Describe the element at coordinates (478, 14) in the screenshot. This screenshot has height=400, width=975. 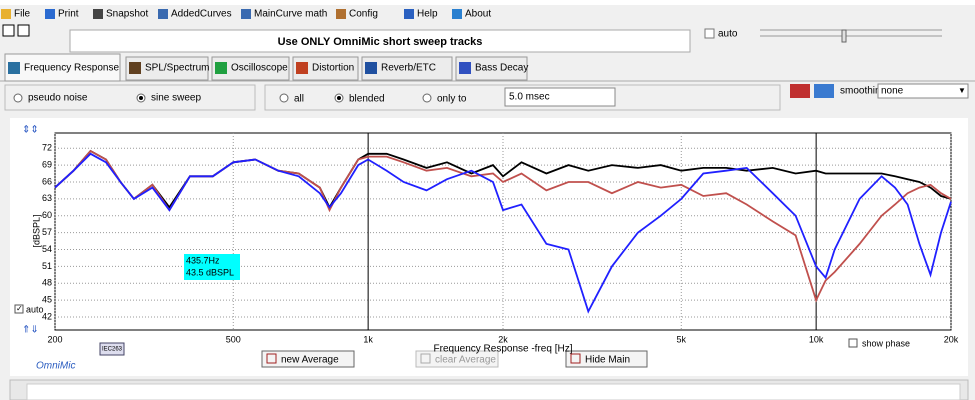
I see `menu-item: About` at that location.